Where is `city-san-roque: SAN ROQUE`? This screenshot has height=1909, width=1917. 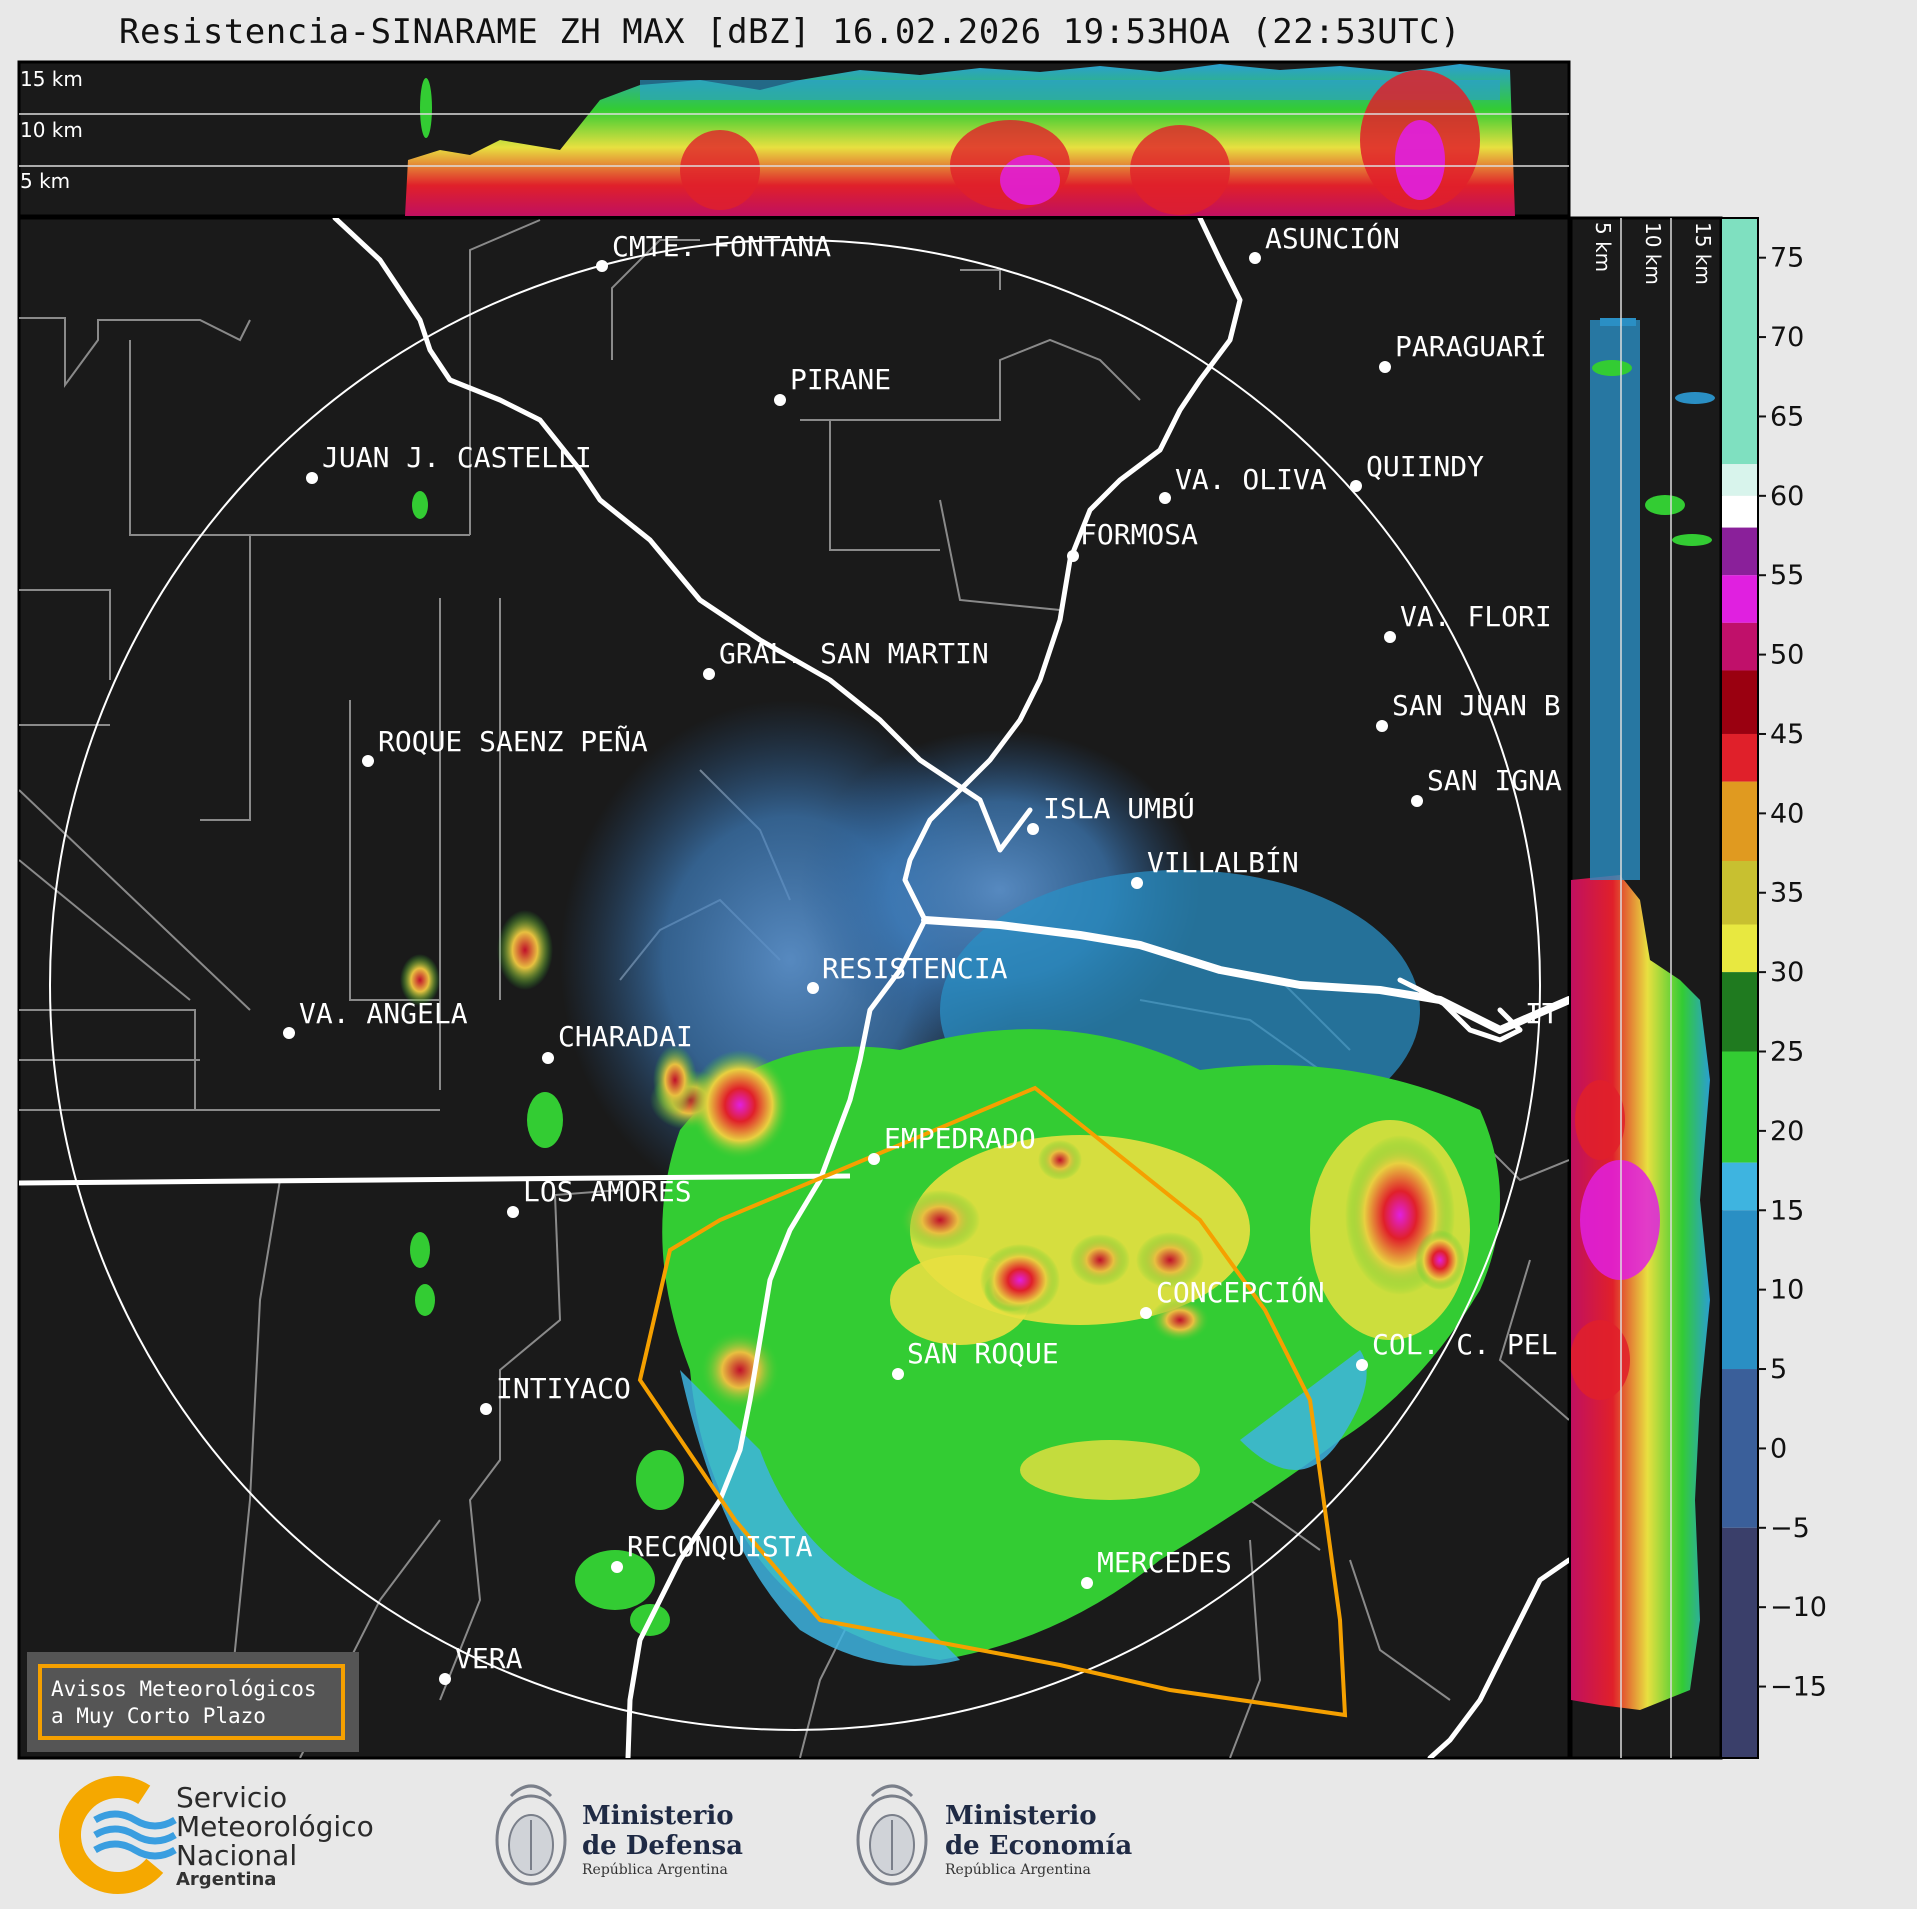
city-san-roque: SAN ROQUE is located at coordinates (975, 1358).